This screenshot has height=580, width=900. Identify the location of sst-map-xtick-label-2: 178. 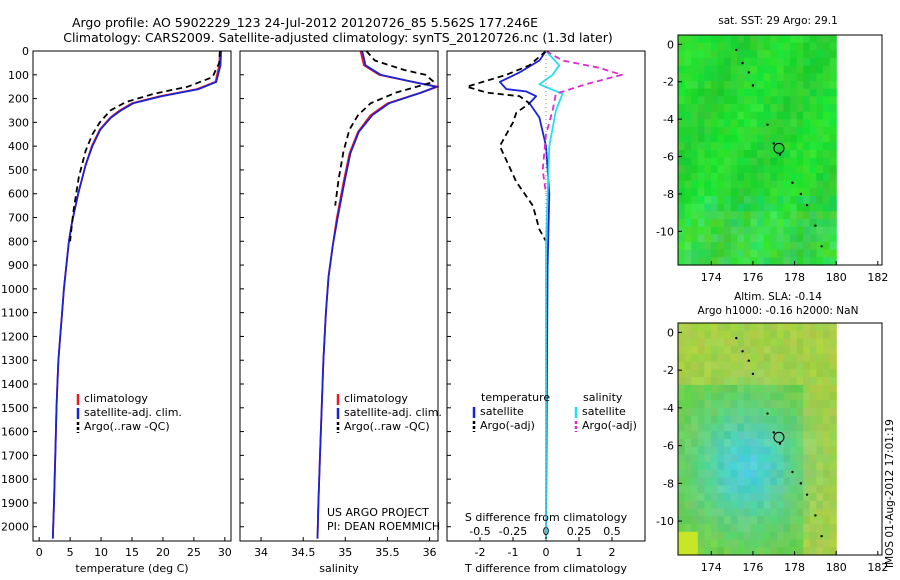
(794, 277).